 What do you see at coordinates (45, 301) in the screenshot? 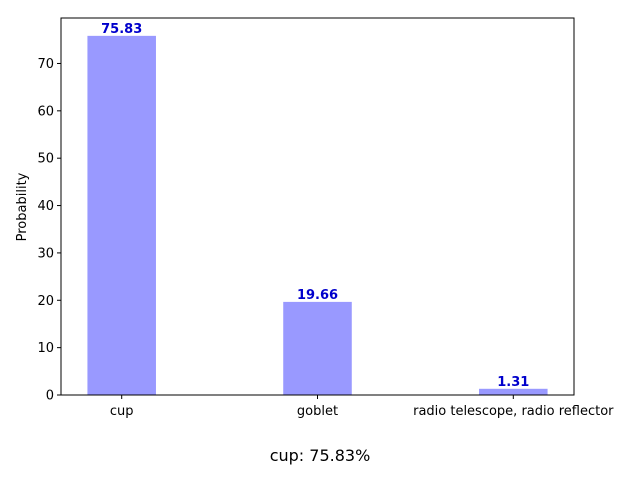
I see `y-tick-label-2: 20` at bounding box center [45, 301].